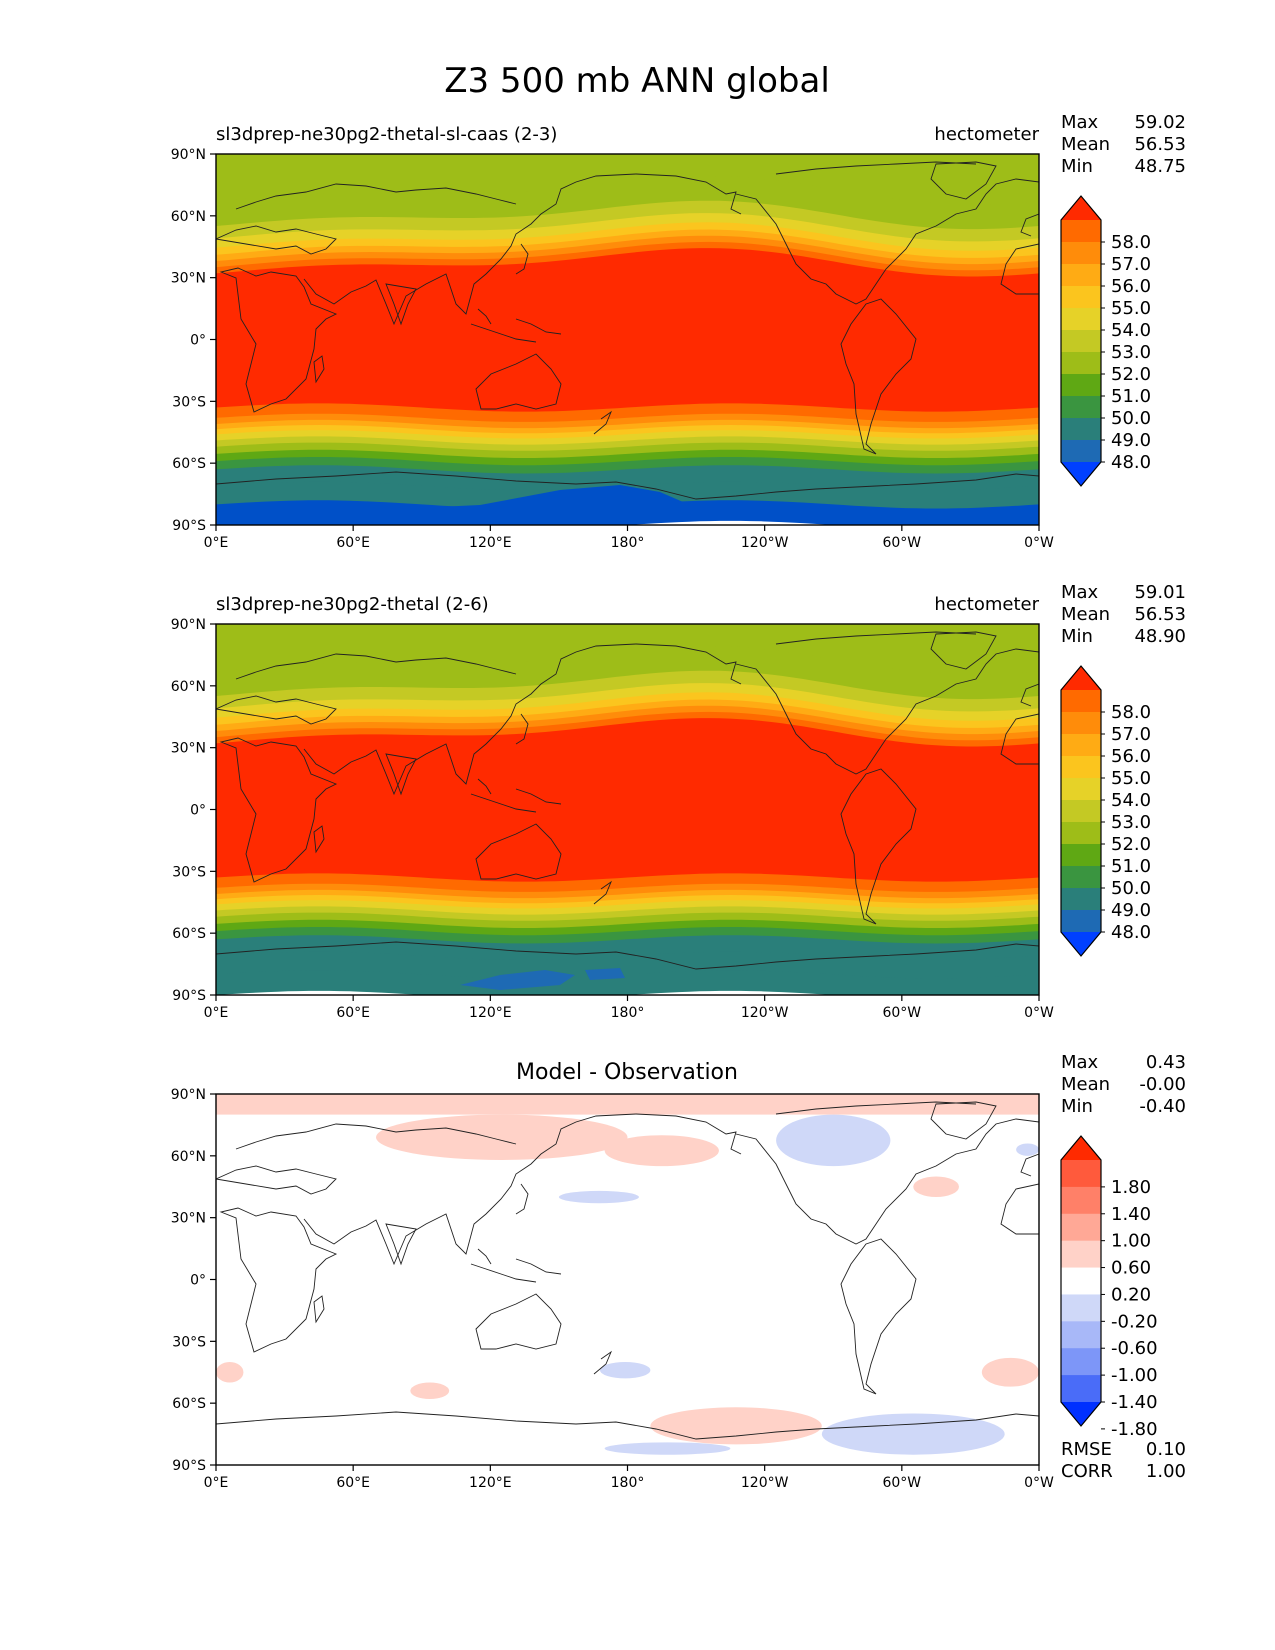 This screenshot has height=1650, width=1275. I want to click on colorbar-label: 0.20, so click(1131, 1294).